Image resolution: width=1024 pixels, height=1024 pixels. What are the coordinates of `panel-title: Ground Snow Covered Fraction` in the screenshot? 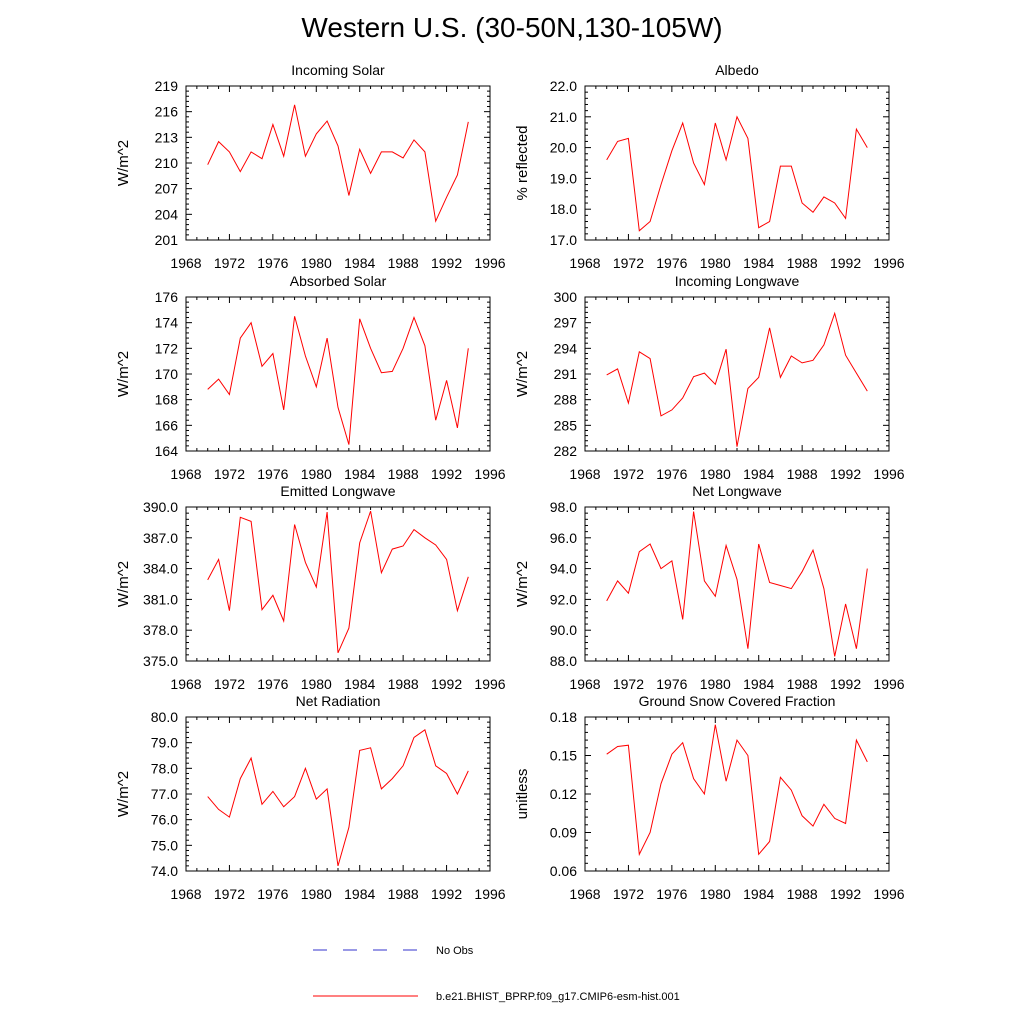 It's located at (737, 701).